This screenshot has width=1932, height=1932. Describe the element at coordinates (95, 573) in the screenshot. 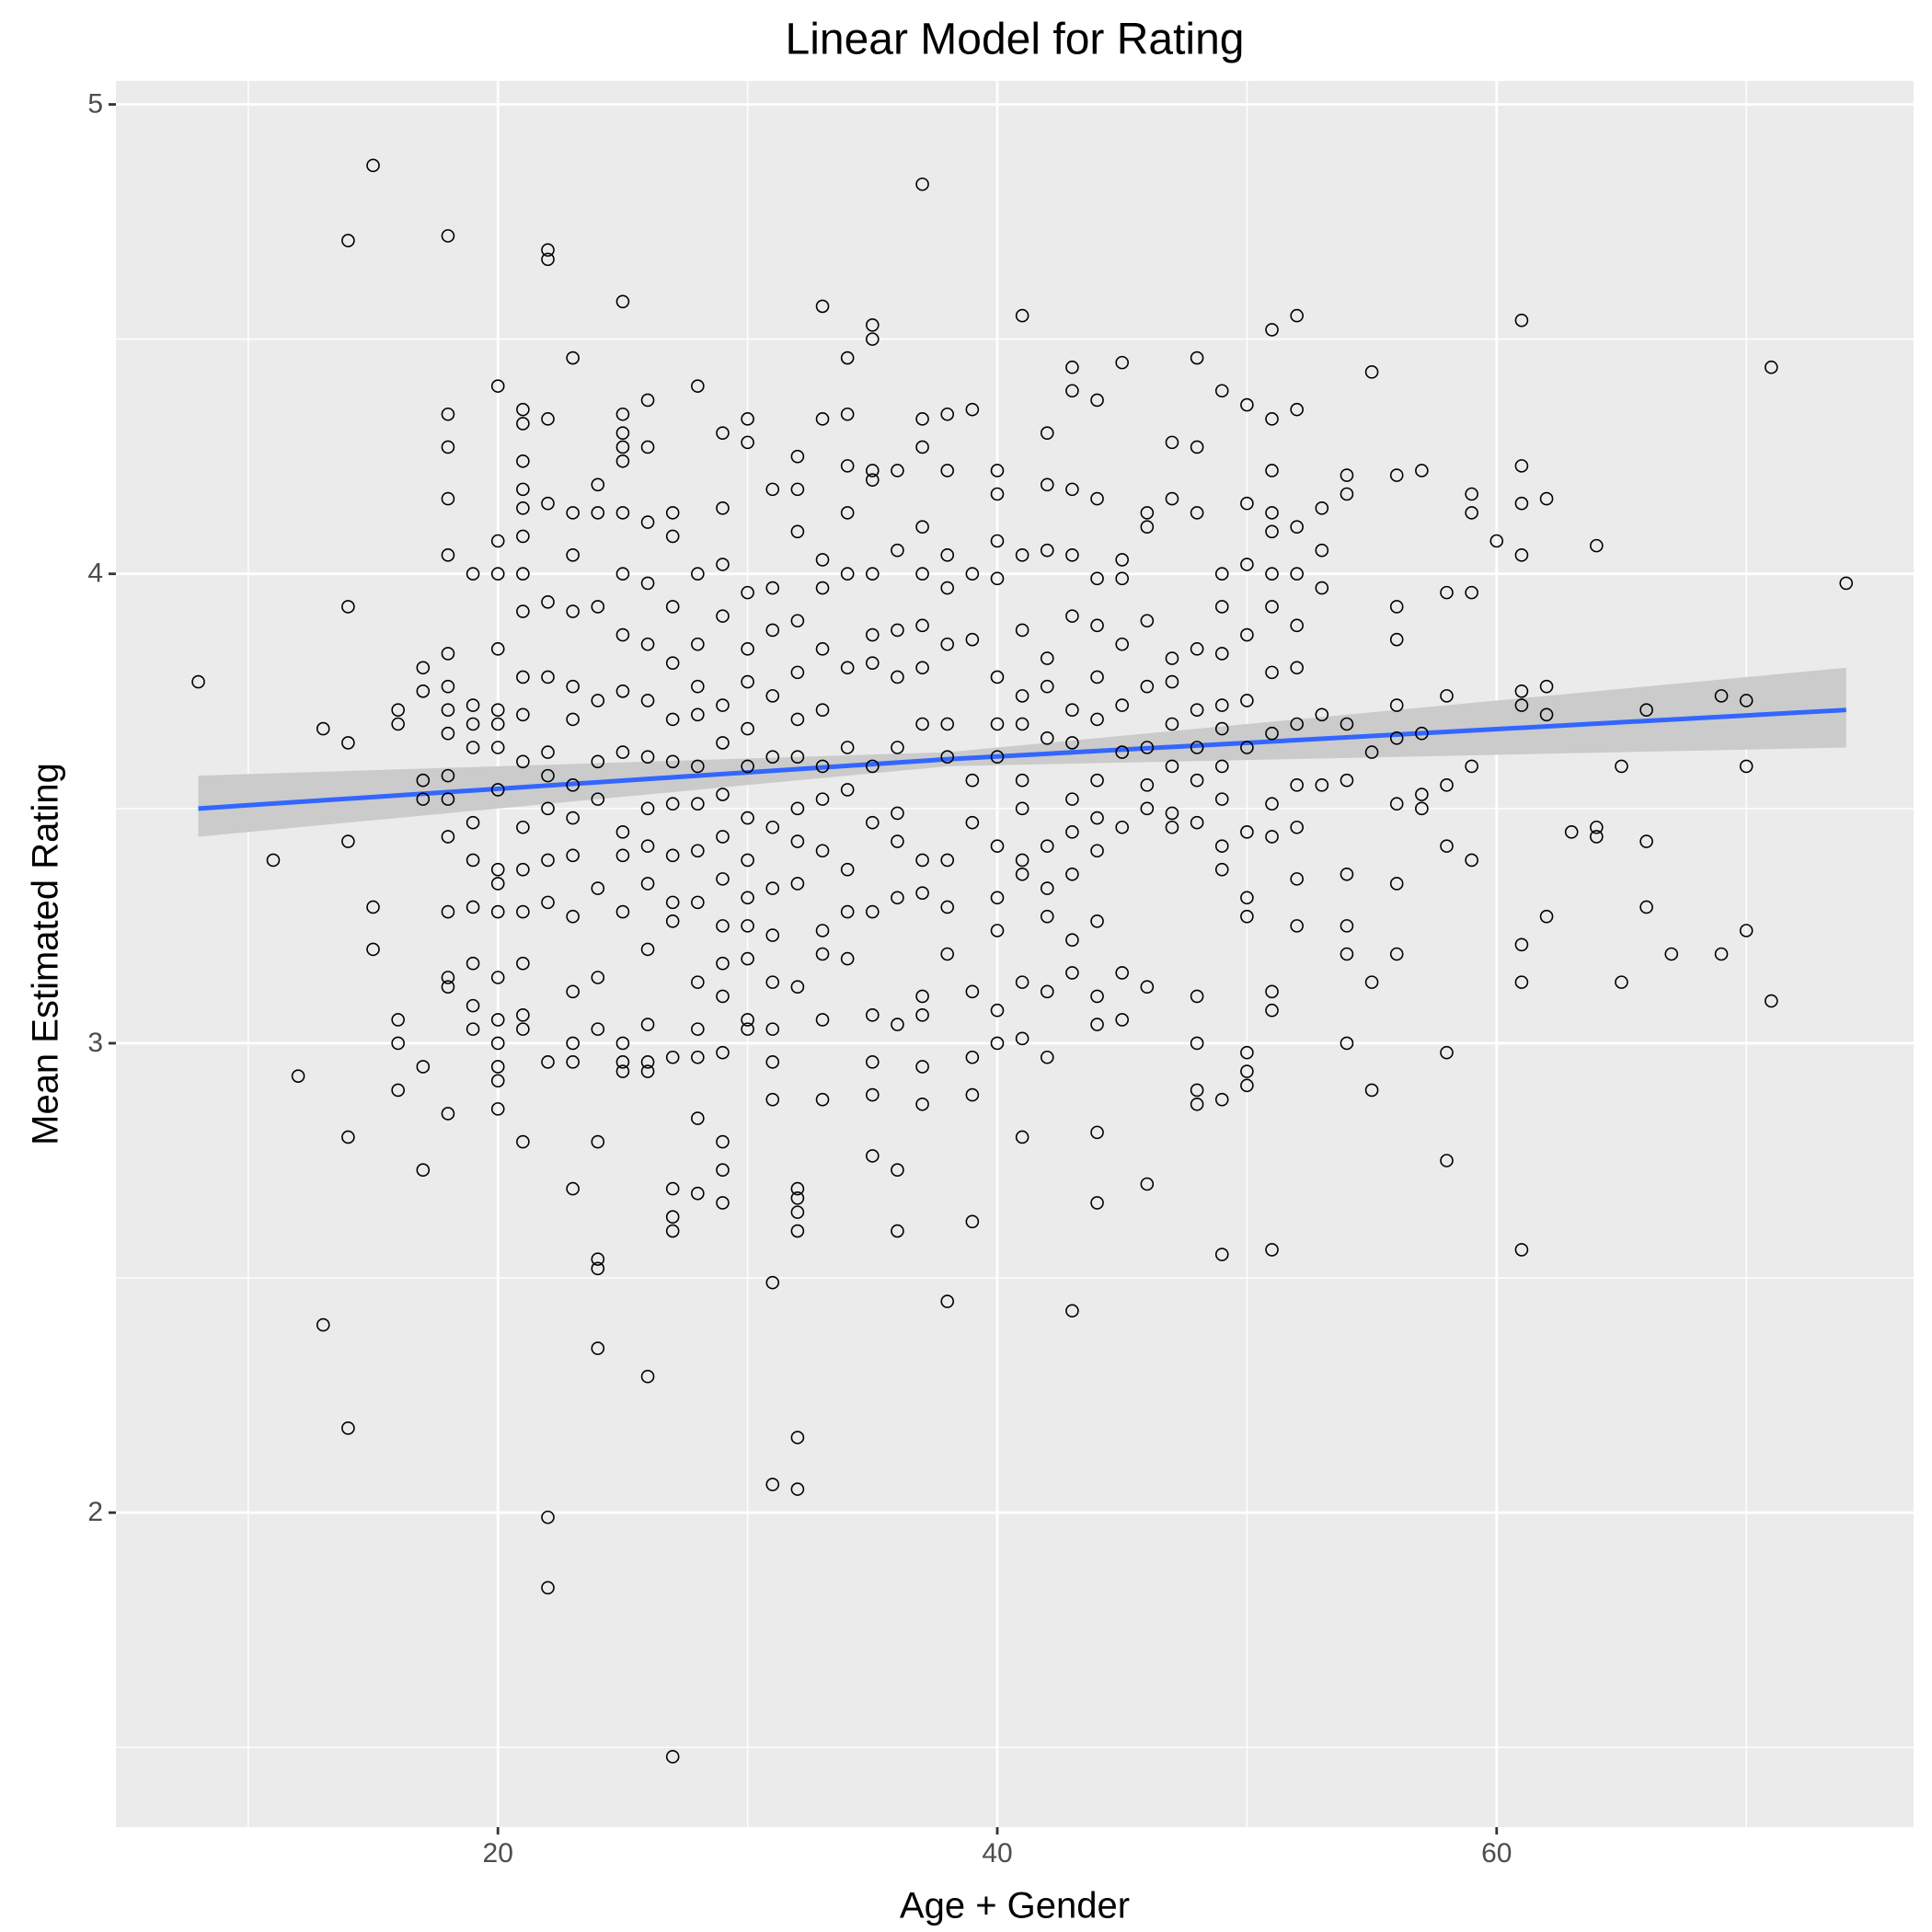

I see `y-tick-label: 4` at that location.